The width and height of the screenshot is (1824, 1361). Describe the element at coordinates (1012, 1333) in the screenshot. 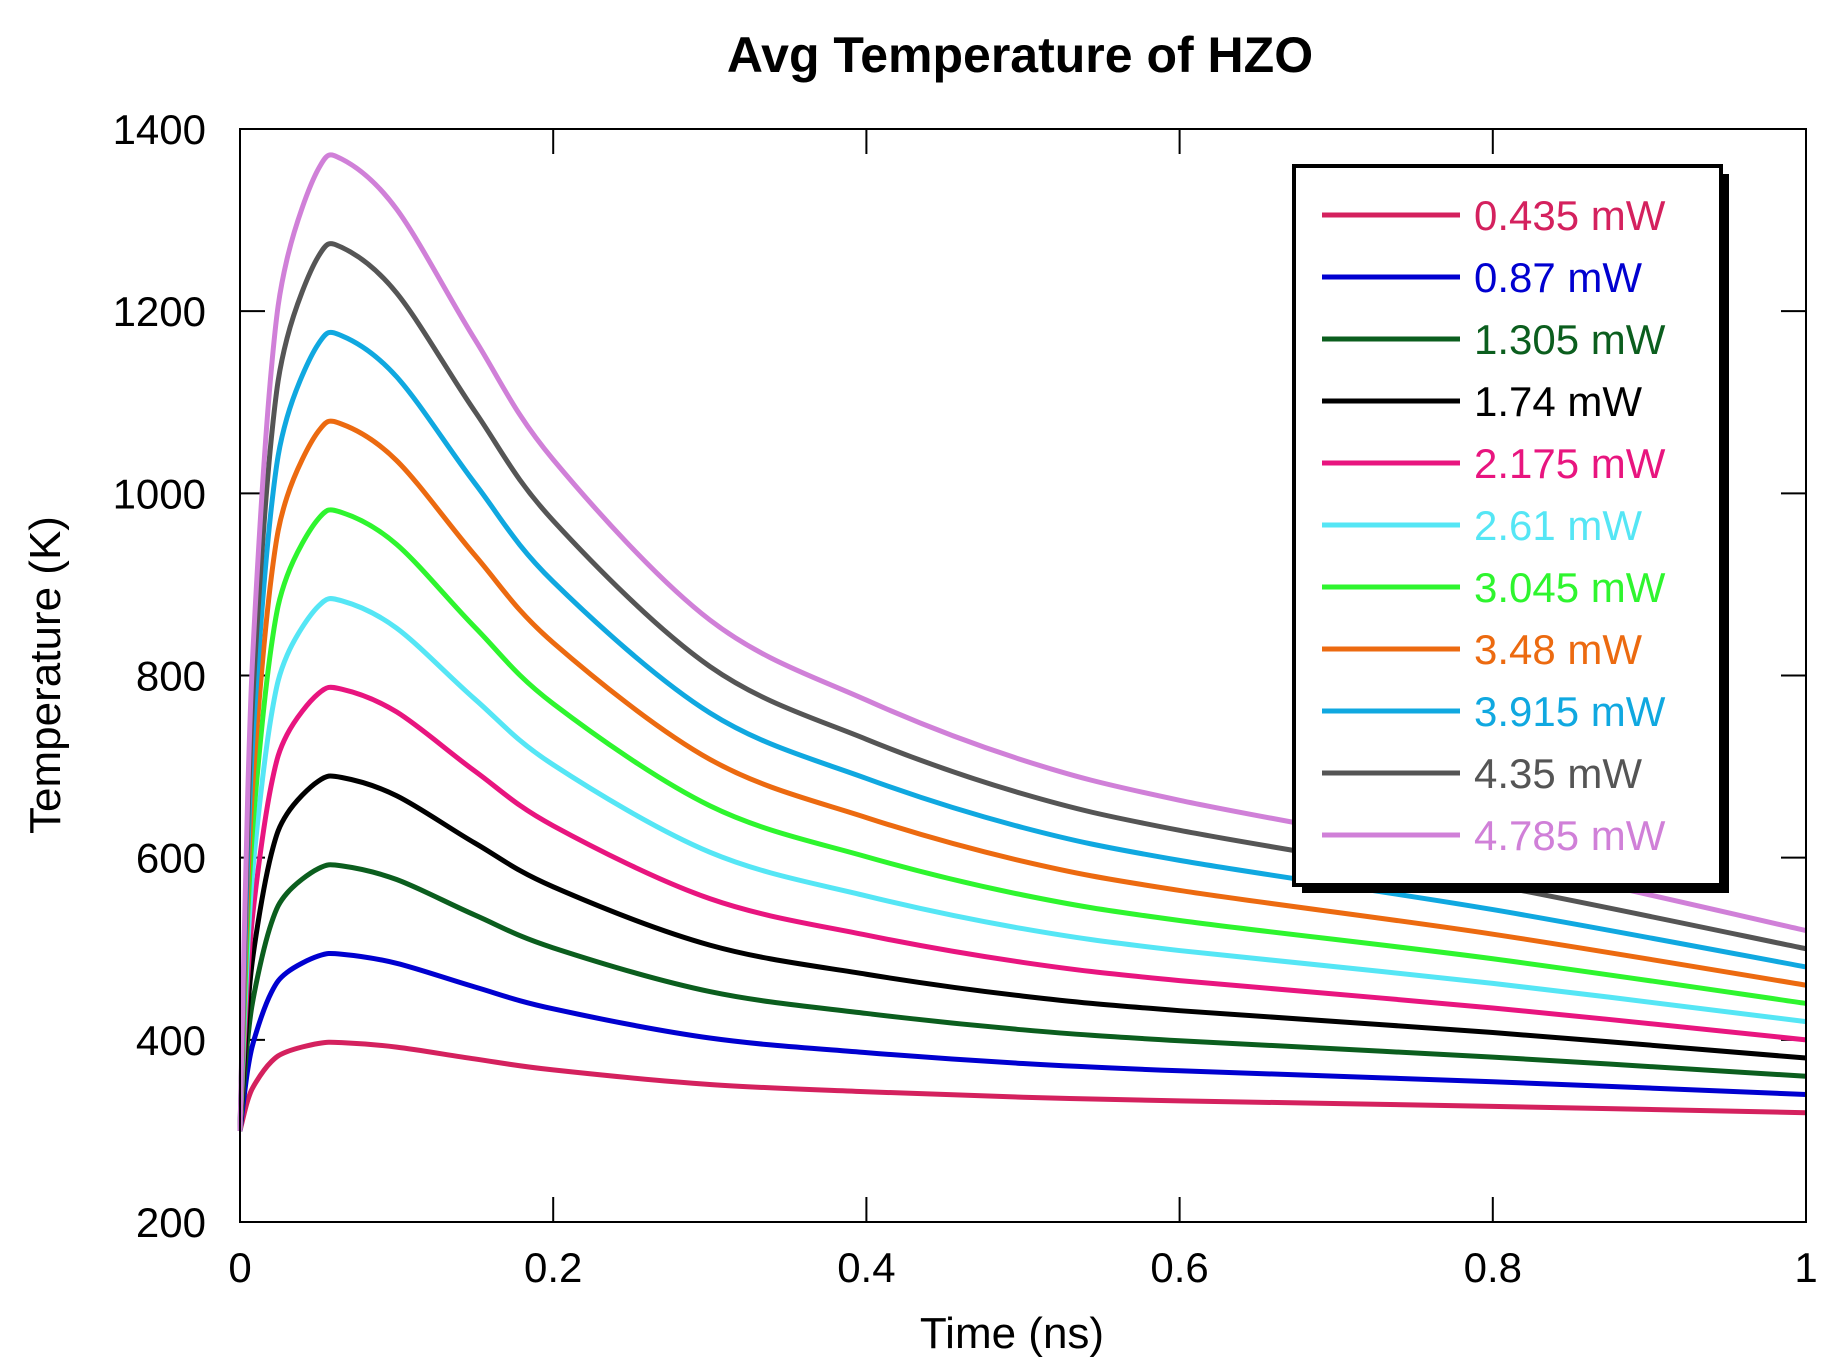

I see `x-axis-label: Time (ns)` at that location.